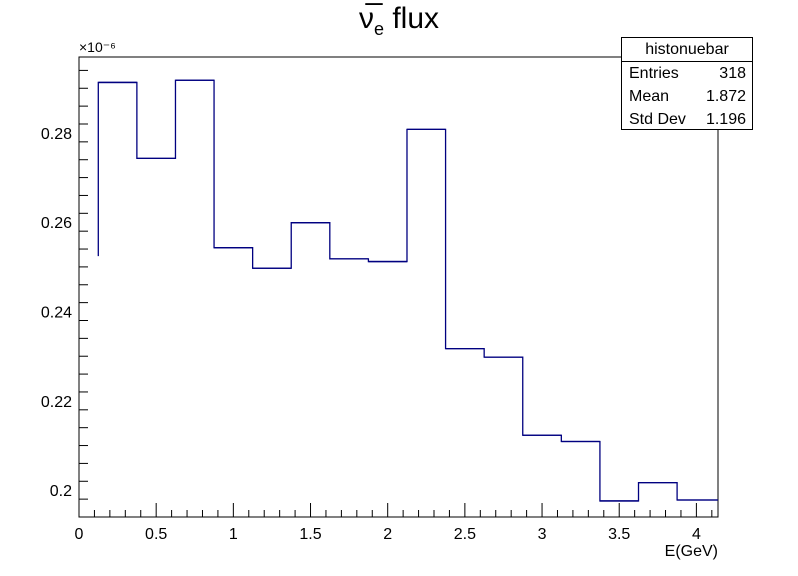  Describe the element at coordinates (233, 534) in the screenshot. I see `x-tick-label: 1` at that location.